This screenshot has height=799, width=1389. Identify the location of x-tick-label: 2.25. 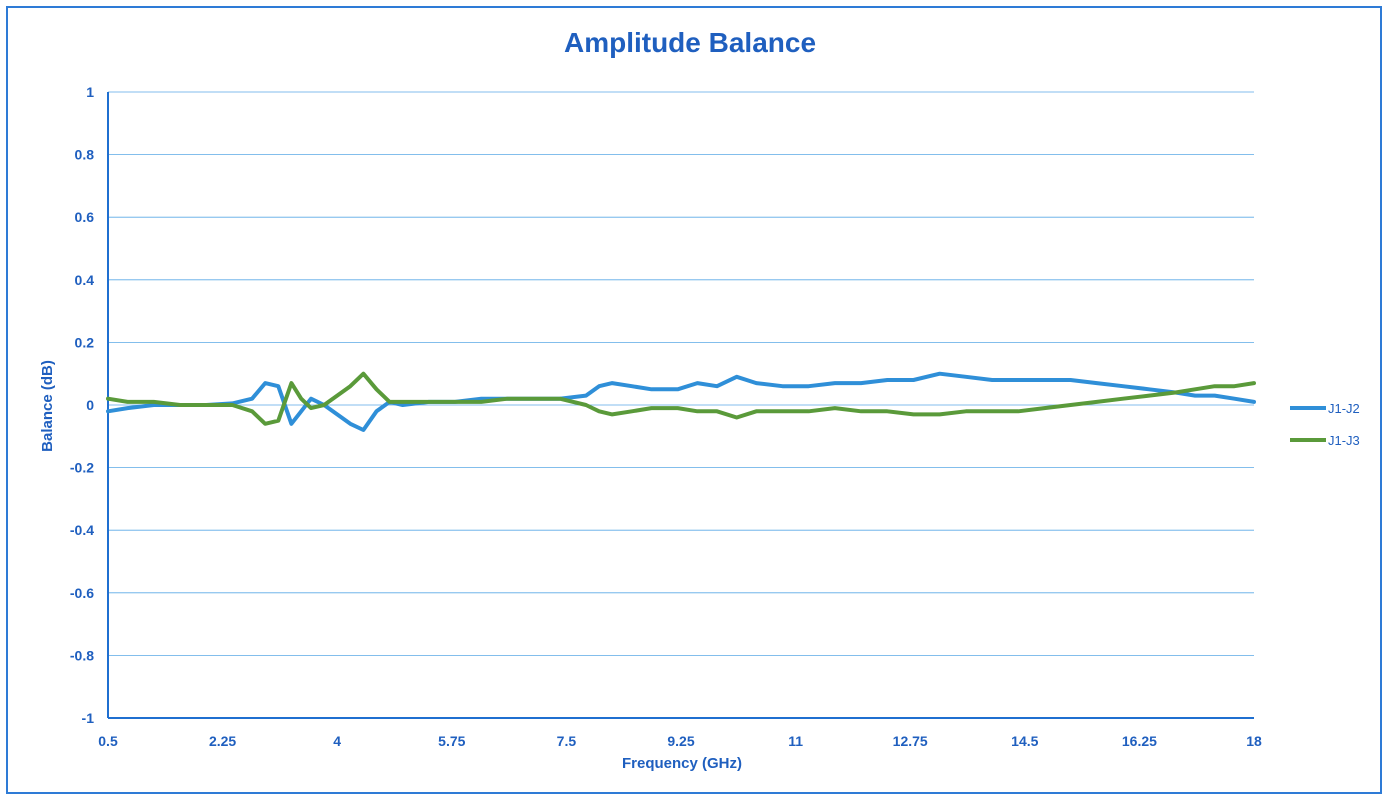
(222, 741).